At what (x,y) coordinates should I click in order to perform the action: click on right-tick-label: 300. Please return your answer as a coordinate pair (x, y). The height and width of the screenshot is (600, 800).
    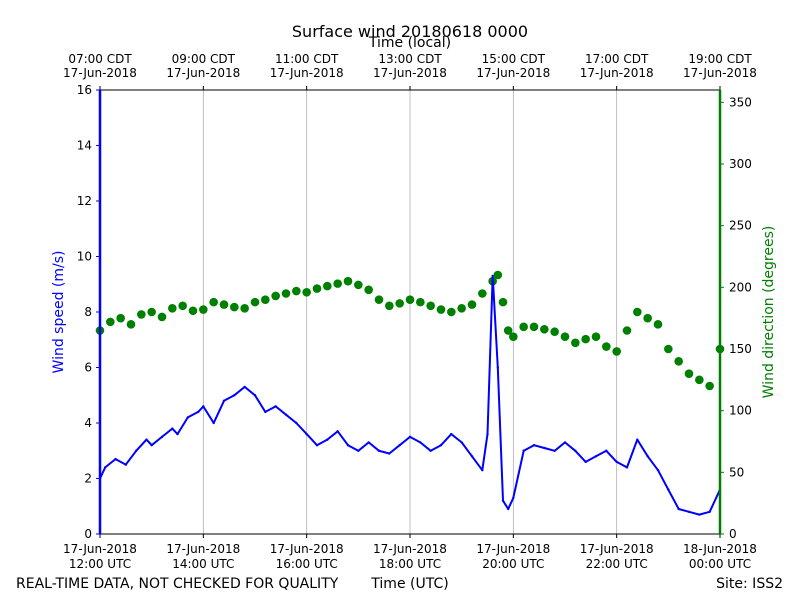
    Looking at the image, I should click on (740, 164).